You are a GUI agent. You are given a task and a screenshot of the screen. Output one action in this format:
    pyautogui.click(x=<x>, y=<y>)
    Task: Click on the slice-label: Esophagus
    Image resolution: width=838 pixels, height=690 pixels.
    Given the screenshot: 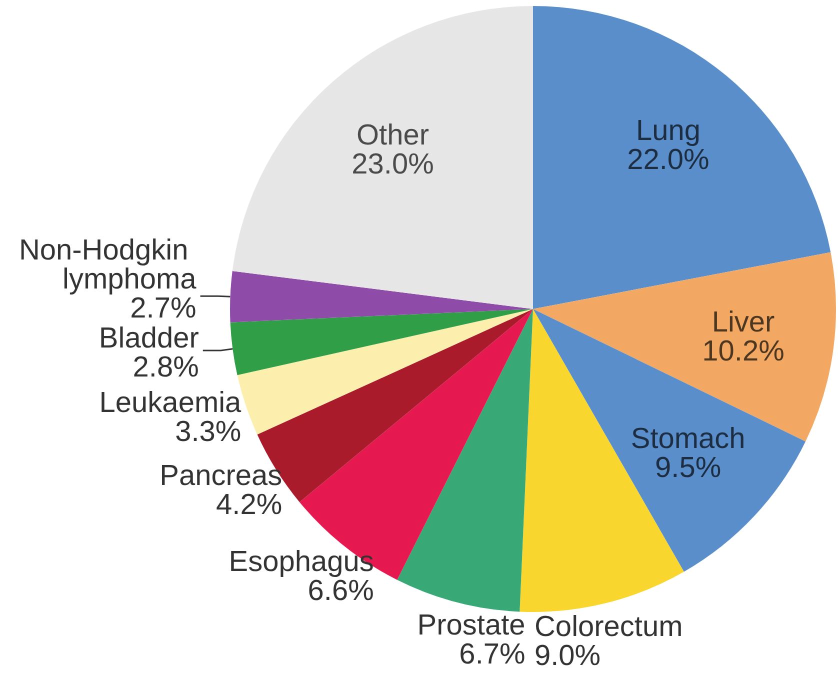 What is the action you would take?
    pyautogui.click(x=301, y=562)
    